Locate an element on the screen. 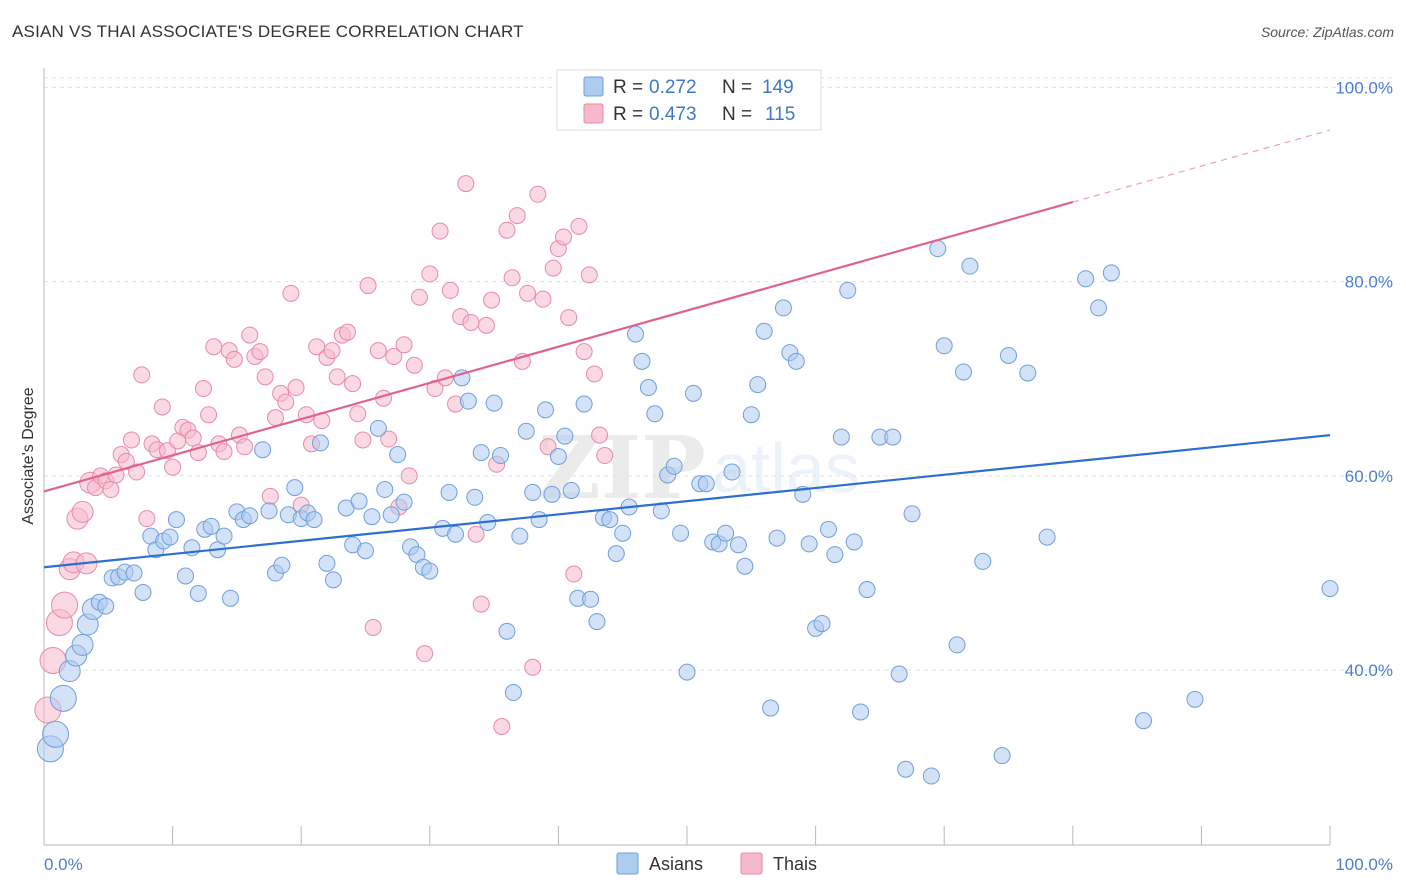 The width and height of the screenshot is (1406, 892). source-label: Source: ZipAtlas.com is located at coordinates (1327, 32).